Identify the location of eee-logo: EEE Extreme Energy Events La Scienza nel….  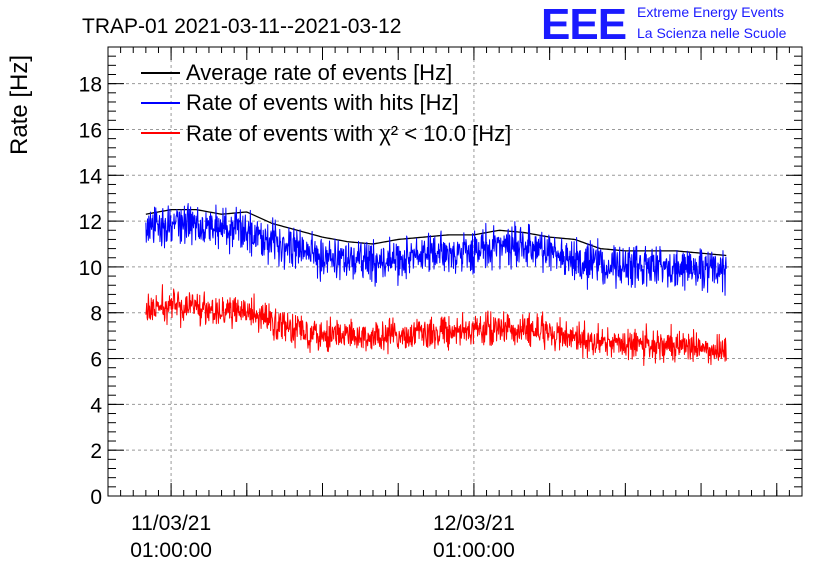
(664, 24).